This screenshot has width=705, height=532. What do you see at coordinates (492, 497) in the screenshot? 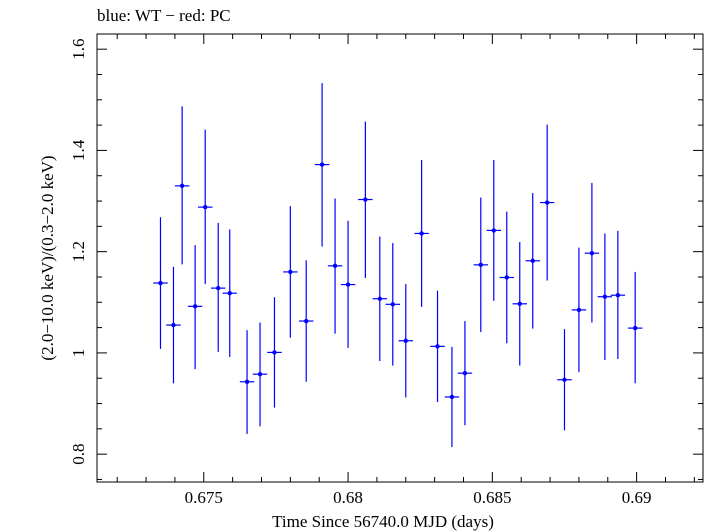
I see `x-tick-label: 0.685` at bounding box center [492, 497].